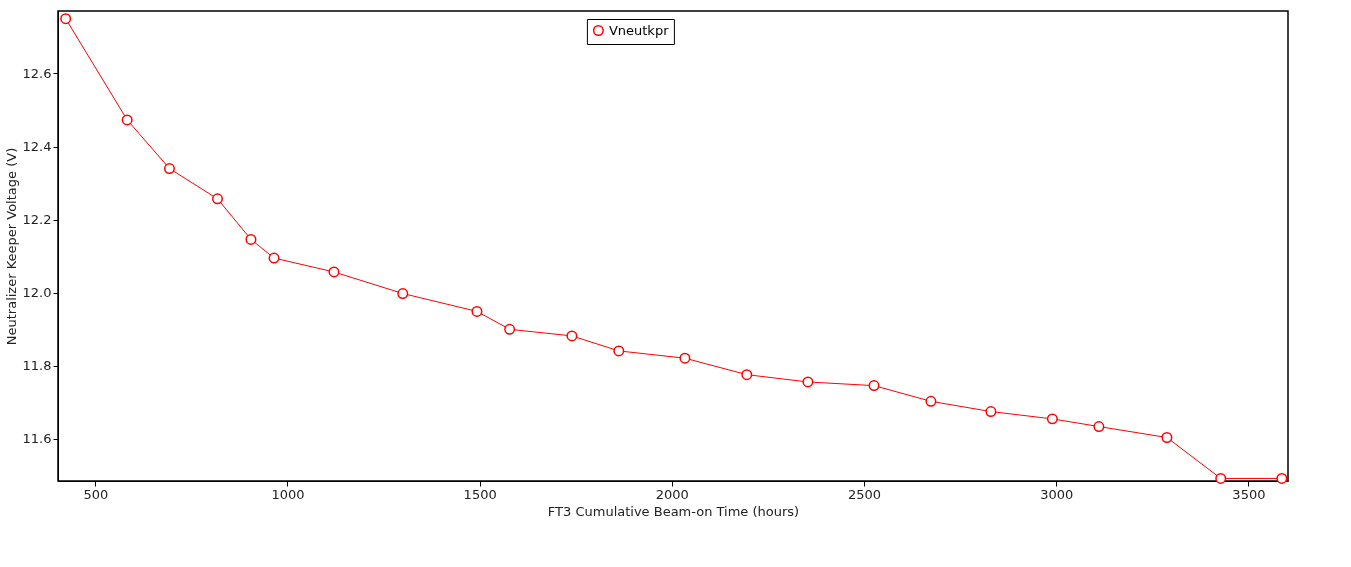 The width and height of the screenshot is (1351, 567). I want to click on x-axis-title: FT3 Cumulative Beam-on Time (hours), so click(673, 511).